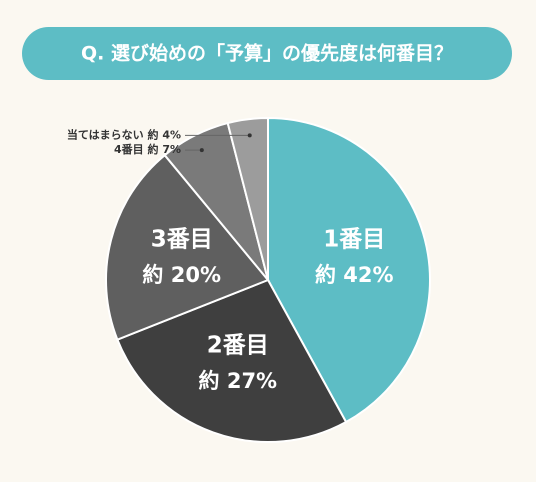 This screenshot has width=536, height=482. I want to click on slice-category: 2番目, so click(238, 345).